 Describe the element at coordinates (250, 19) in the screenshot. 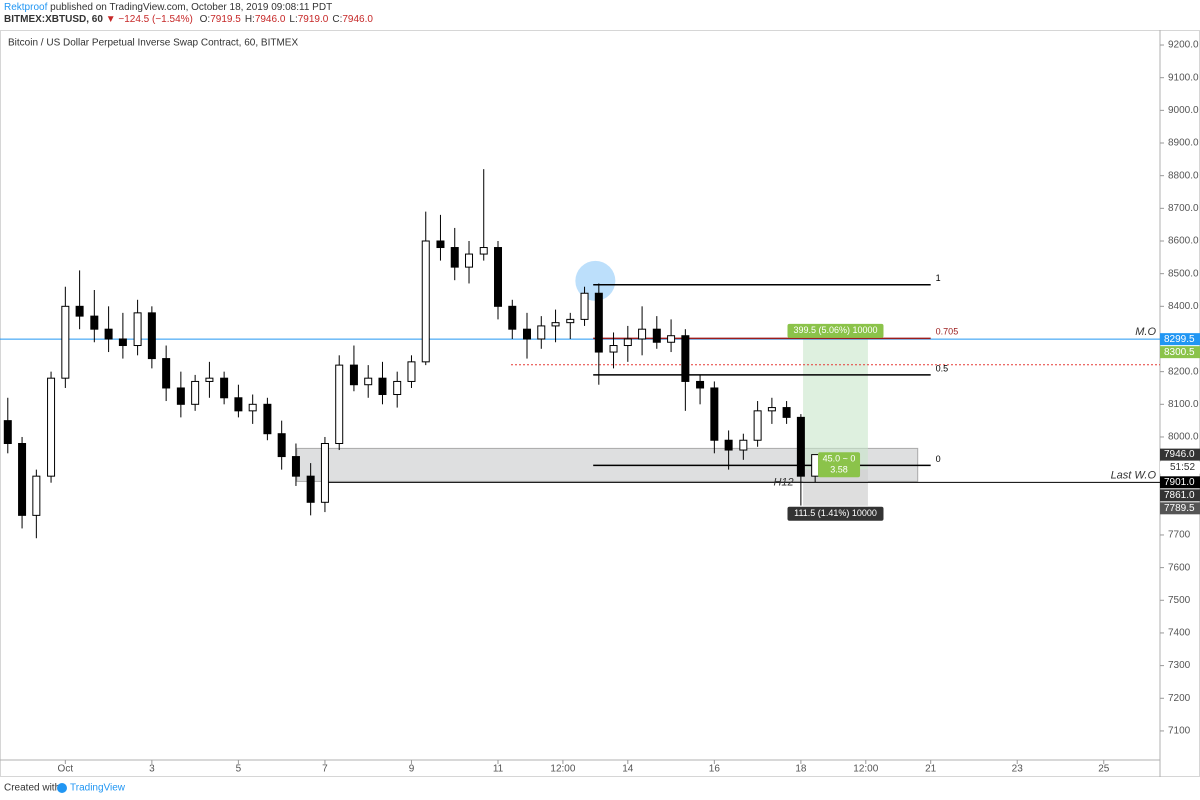

I see `ohlc-key: H:` at that location.